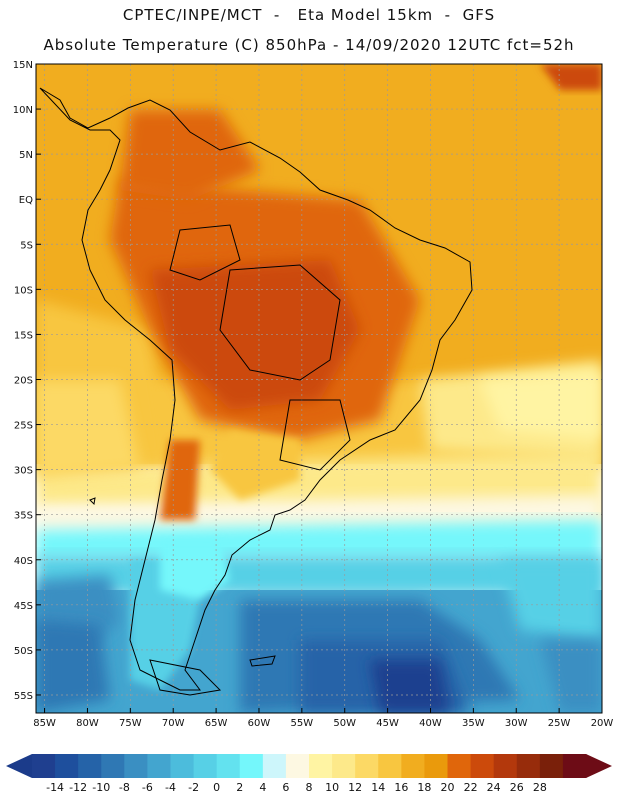 The image size is (618, 800). What do you see at coordinates (216, 723) in the screenshot?
I see `lon-label: 65W` at bounding box center [216, 723].